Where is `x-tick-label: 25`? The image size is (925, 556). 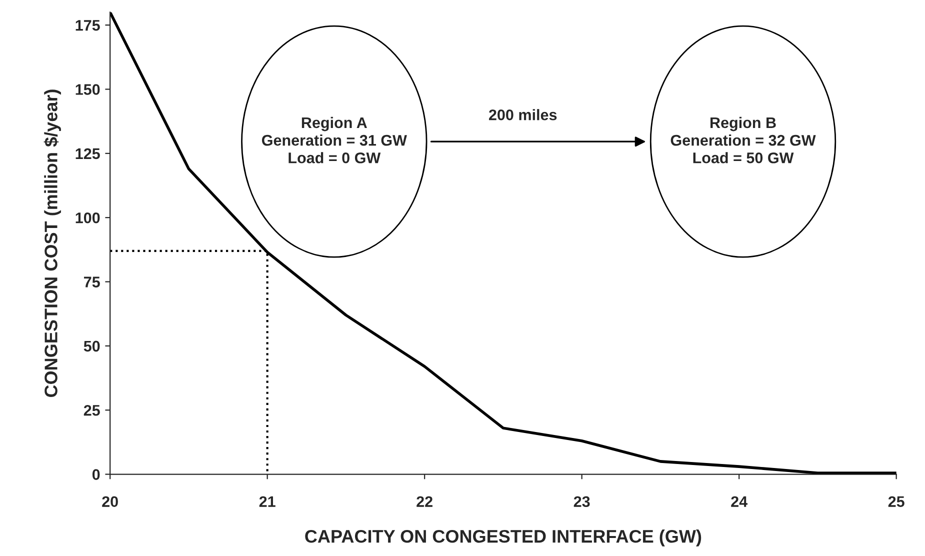
x-tick-label: 25 is located at coordinates (896, 502).